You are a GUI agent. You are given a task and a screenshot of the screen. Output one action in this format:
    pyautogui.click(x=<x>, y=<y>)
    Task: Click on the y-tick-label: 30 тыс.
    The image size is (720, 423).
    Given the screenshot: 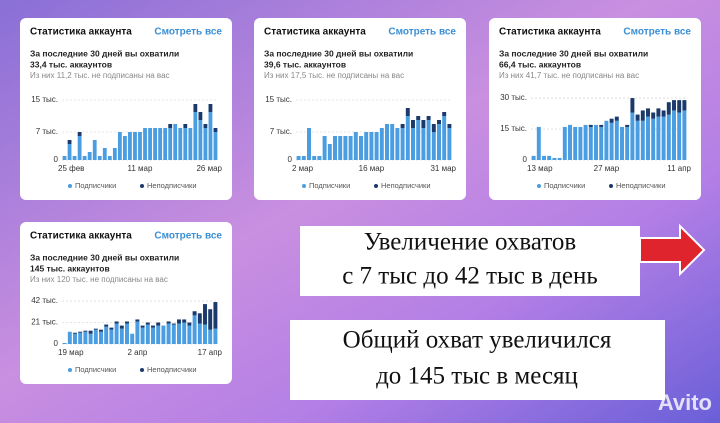 What is the action you would take?
    pyautogui.click(x=513, y=97)
    